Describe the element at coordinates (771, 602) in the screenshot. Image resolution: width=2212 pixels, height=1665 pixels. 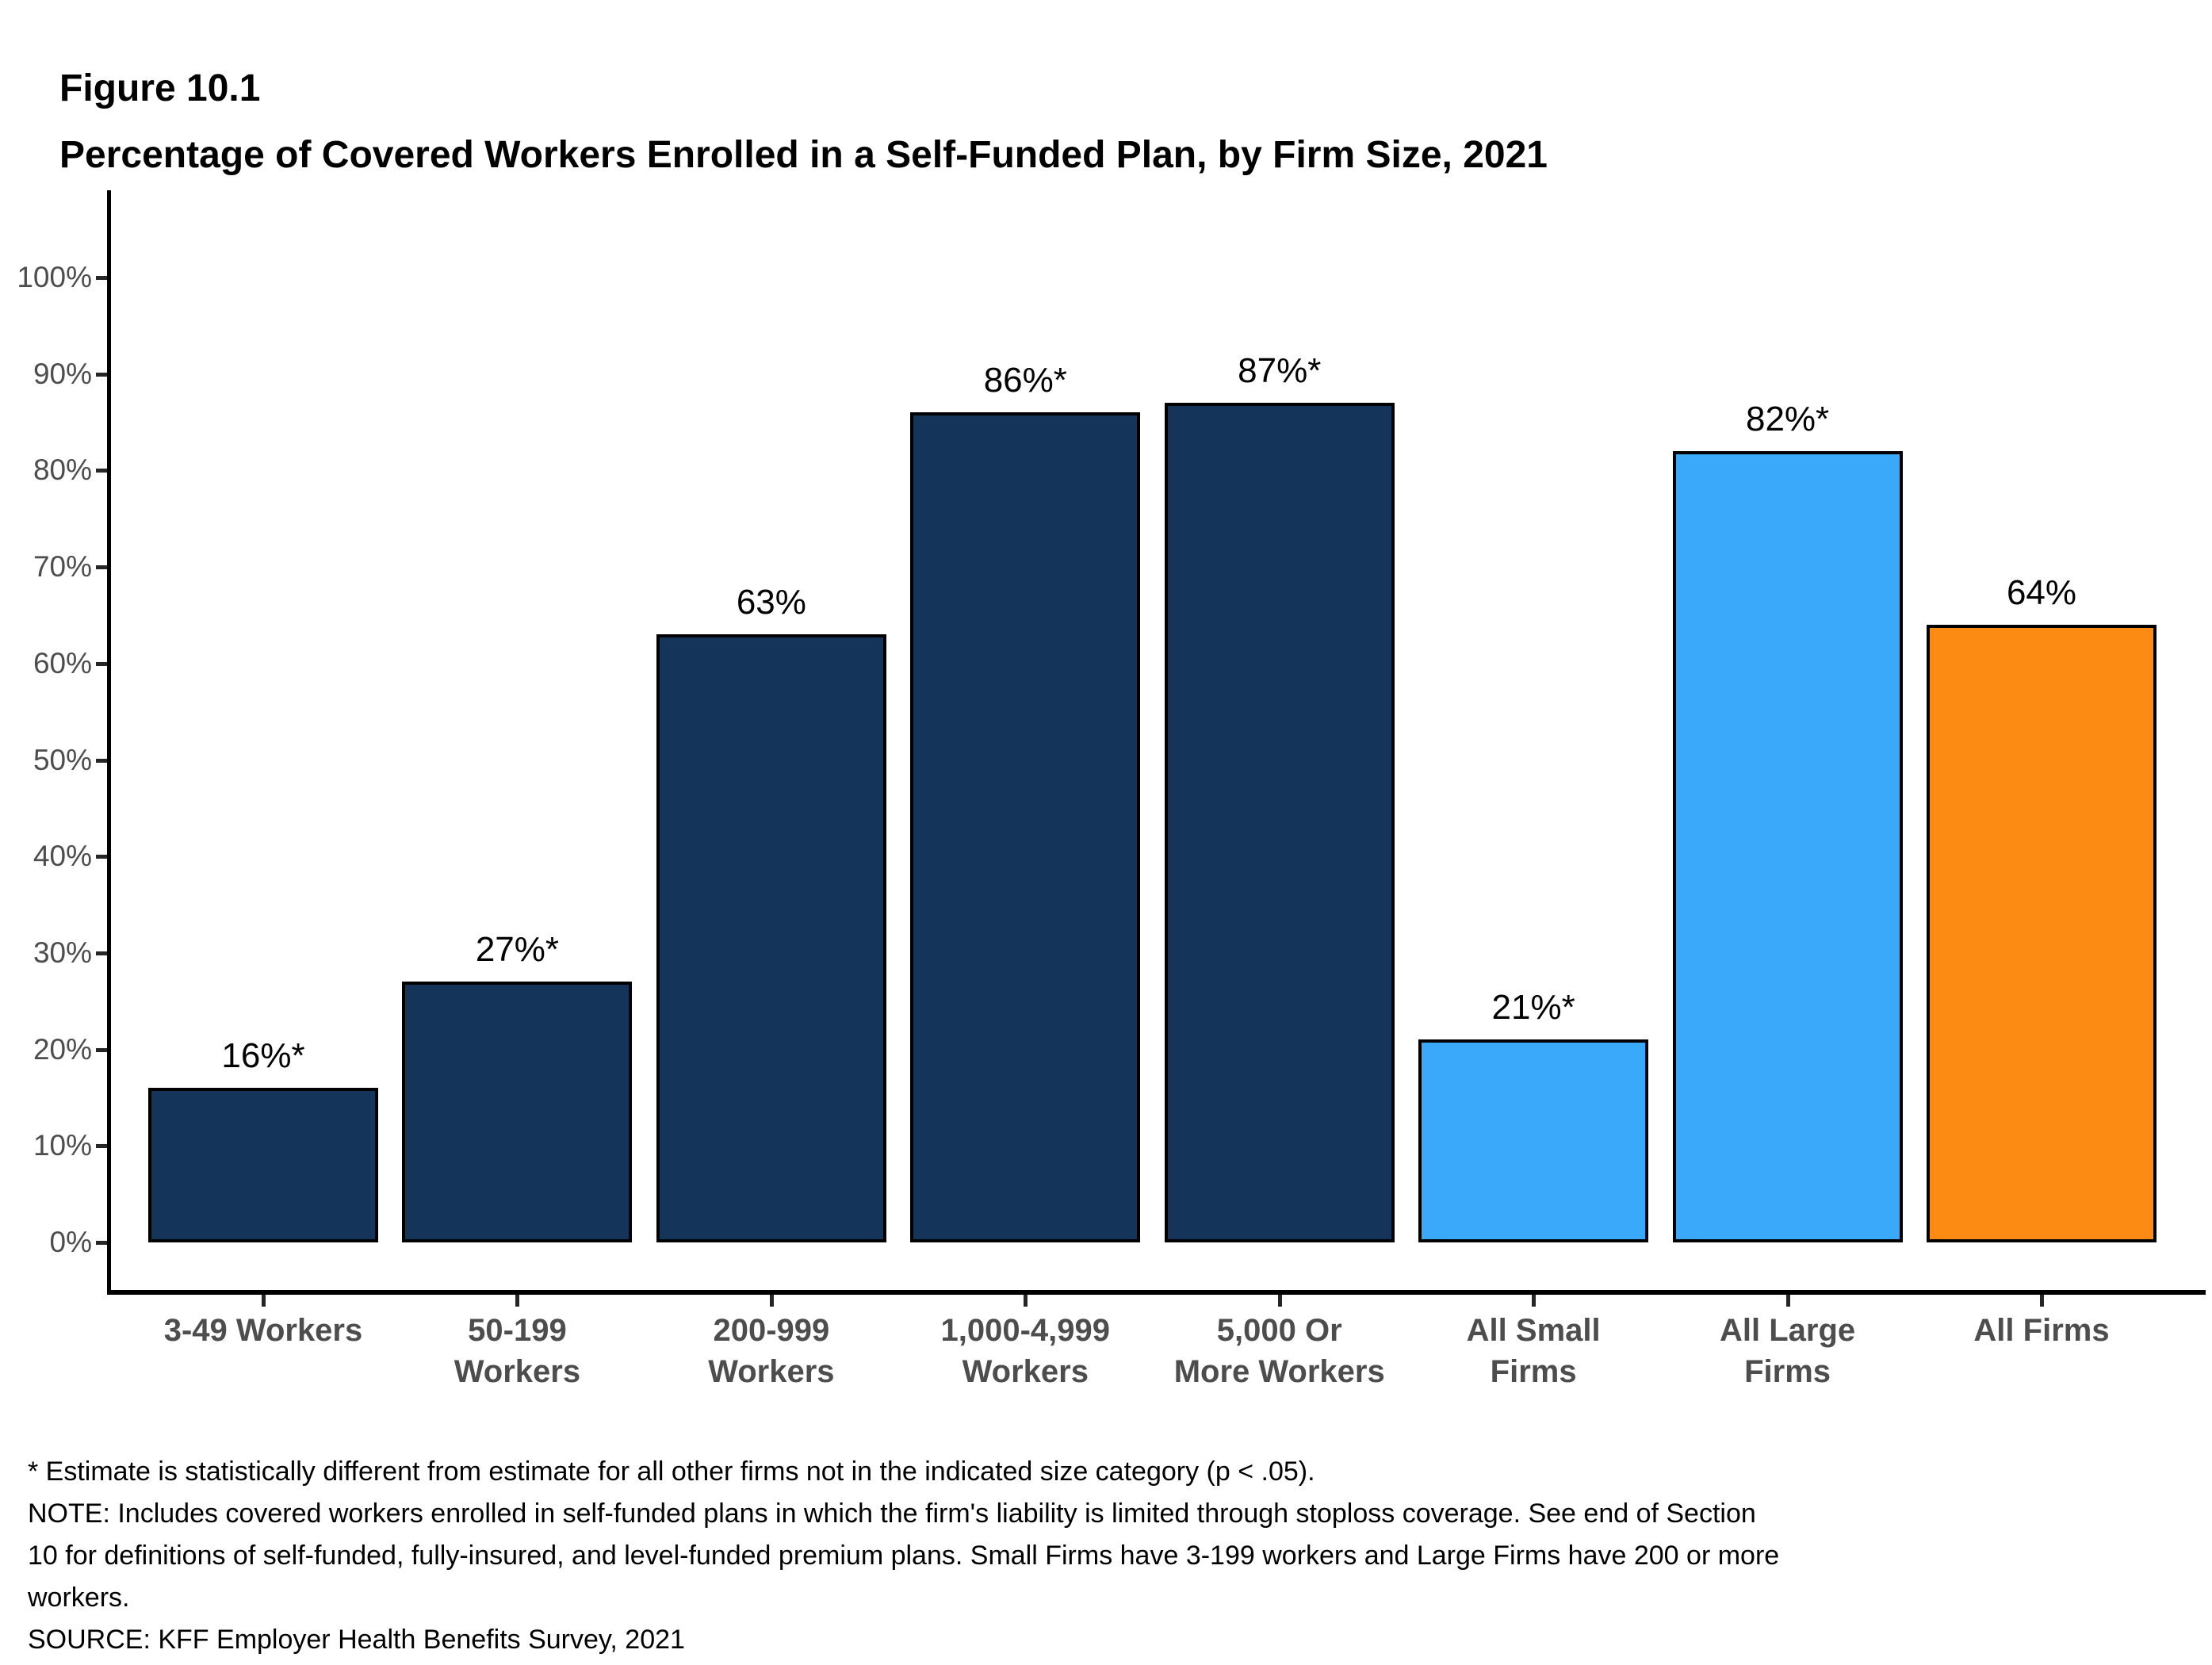
I see `bar-value-label: 63%` at that location.